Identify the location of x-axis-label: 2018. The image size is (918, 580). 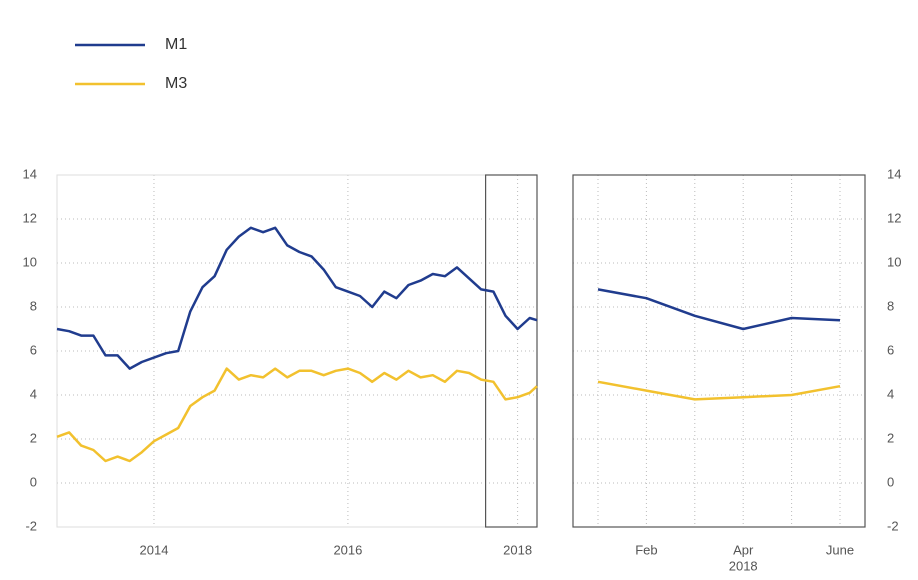
(743, 565).